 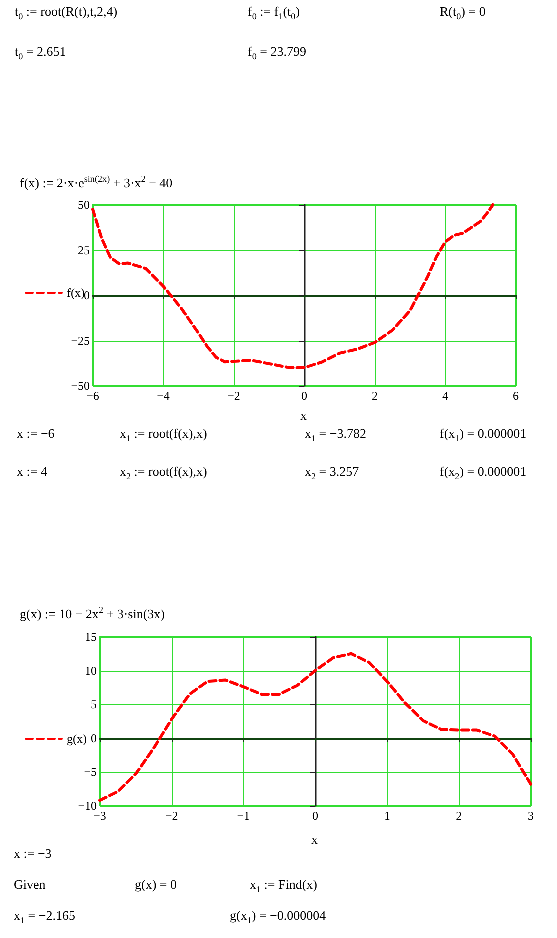 What do you see at coordinates (156, 885) in the screenshot?
I see `text: g(x) = 0` at bounding box center [156, 885].